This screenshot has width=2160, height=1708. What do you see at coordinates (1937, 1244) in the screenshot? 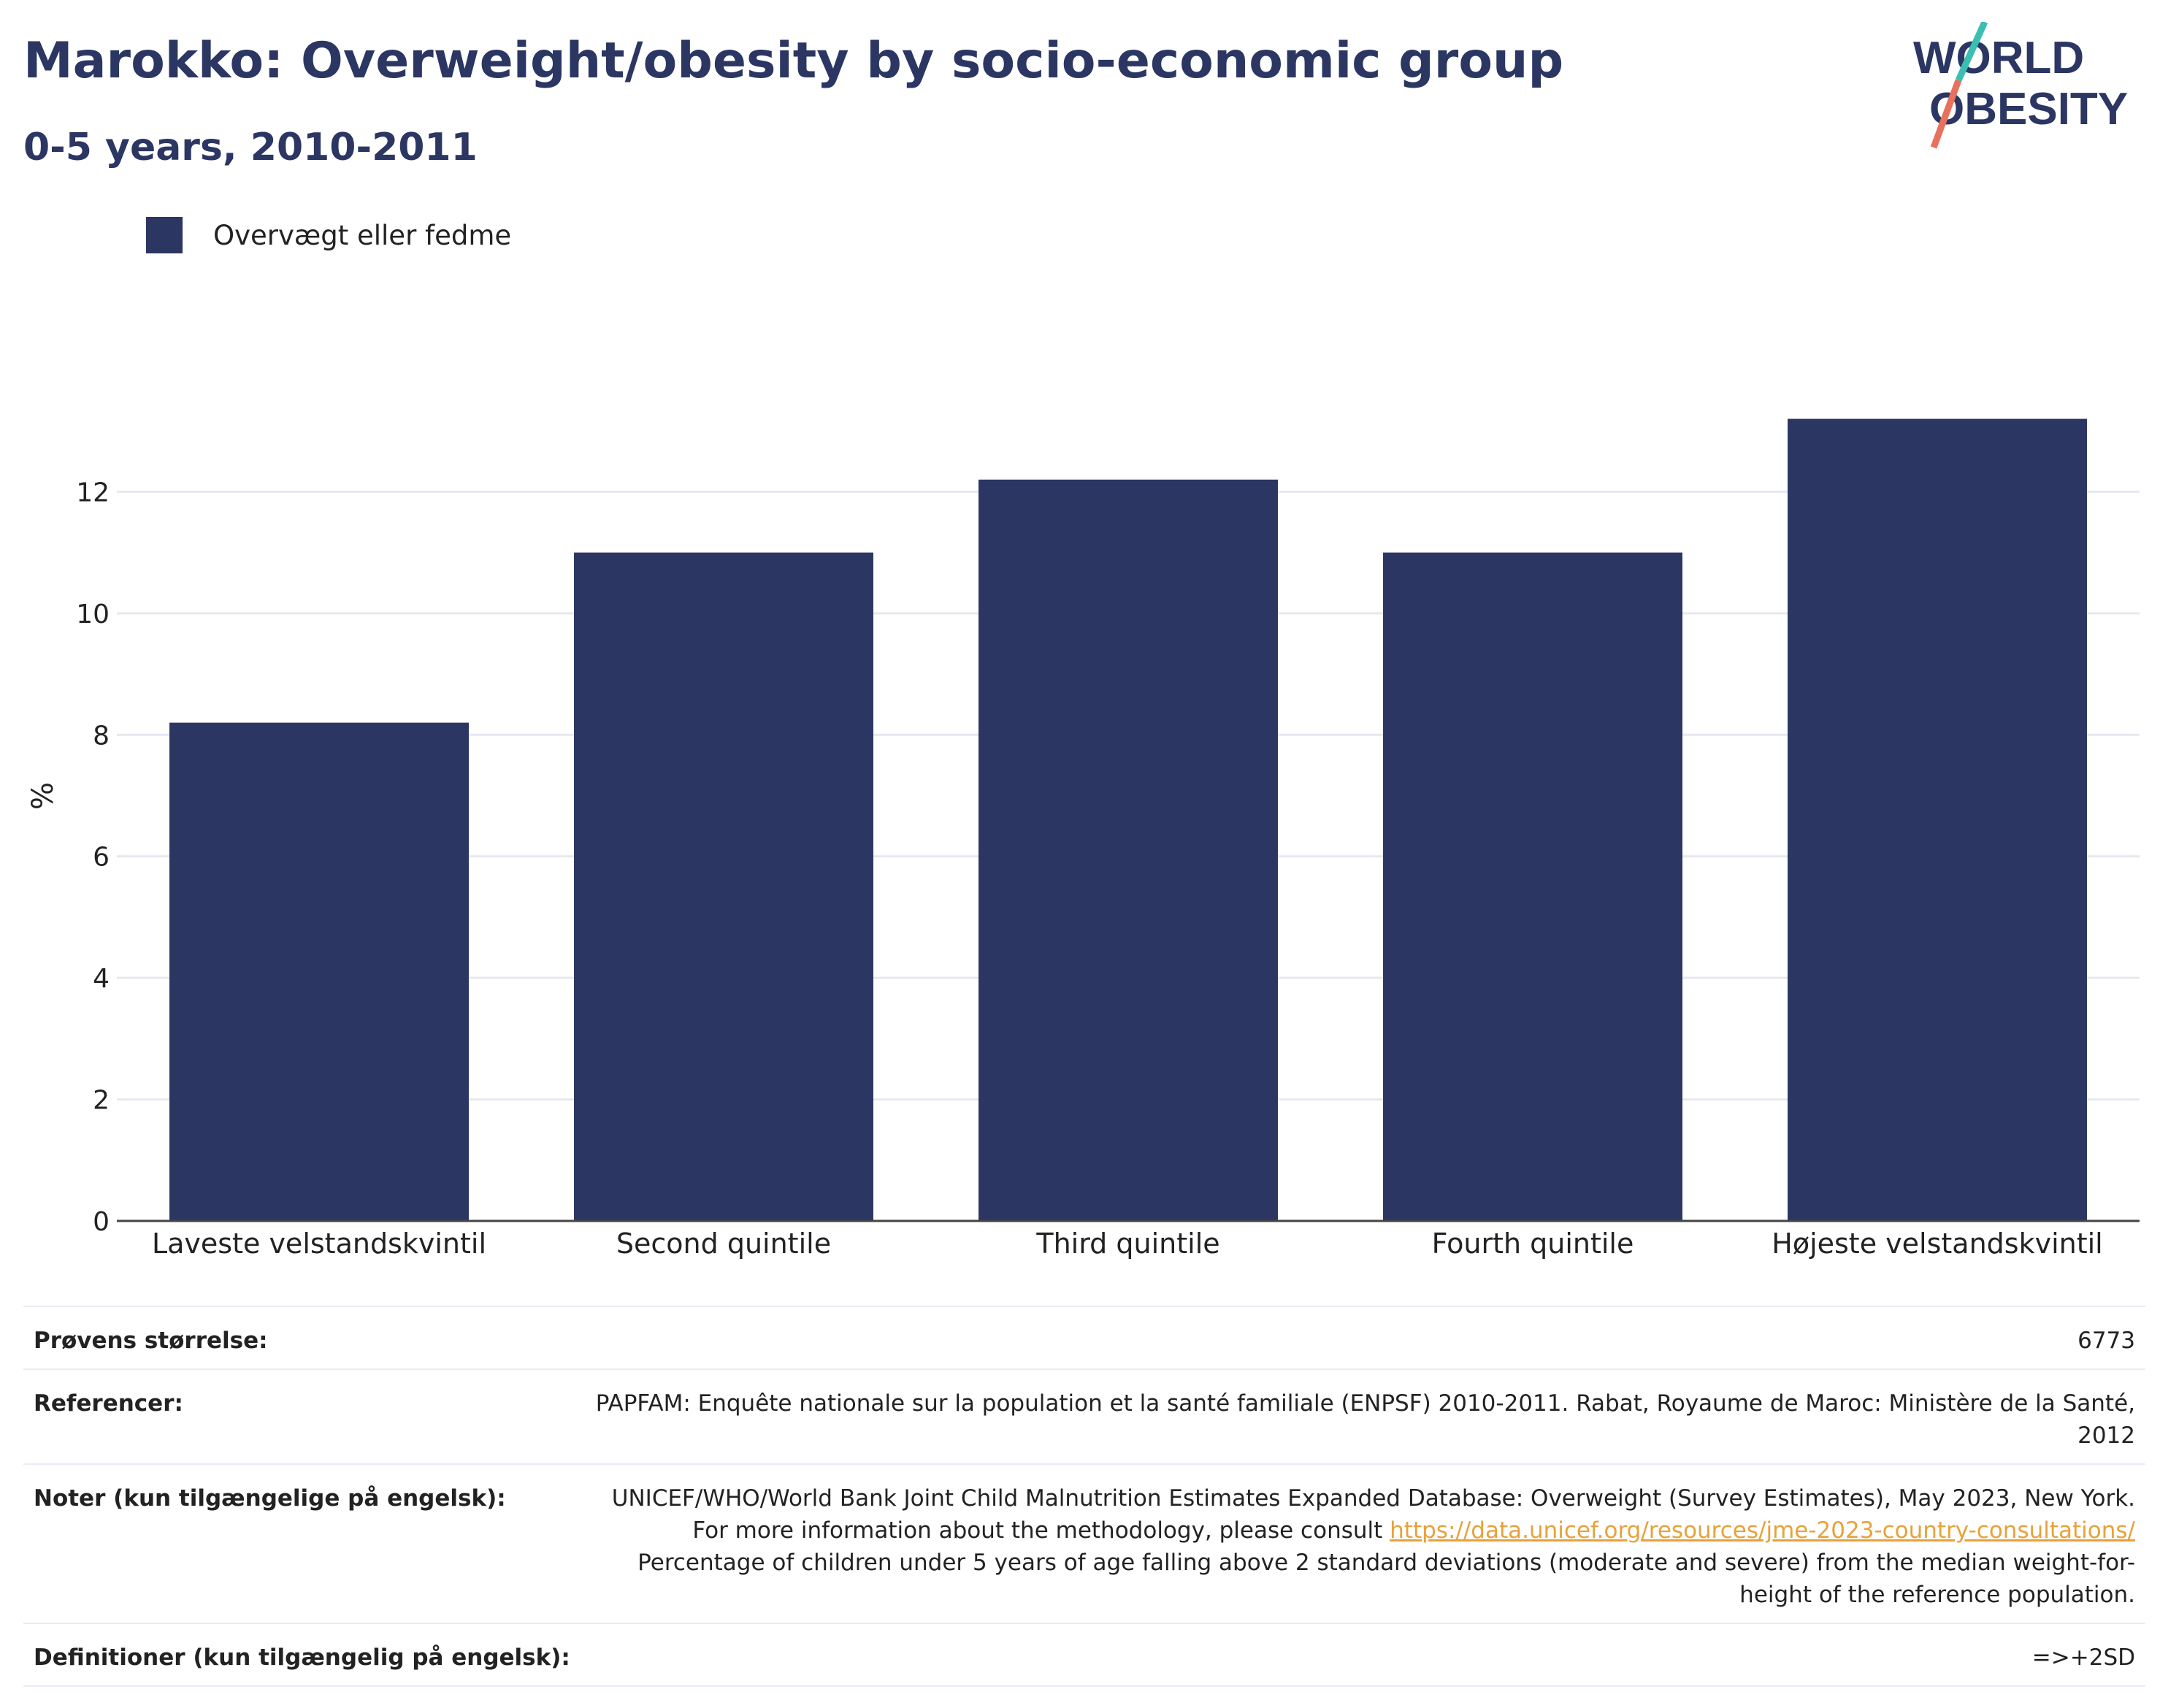
I see `x-tick-label: Højeste velstandskvintil` at bounding box center [1937, 1244].